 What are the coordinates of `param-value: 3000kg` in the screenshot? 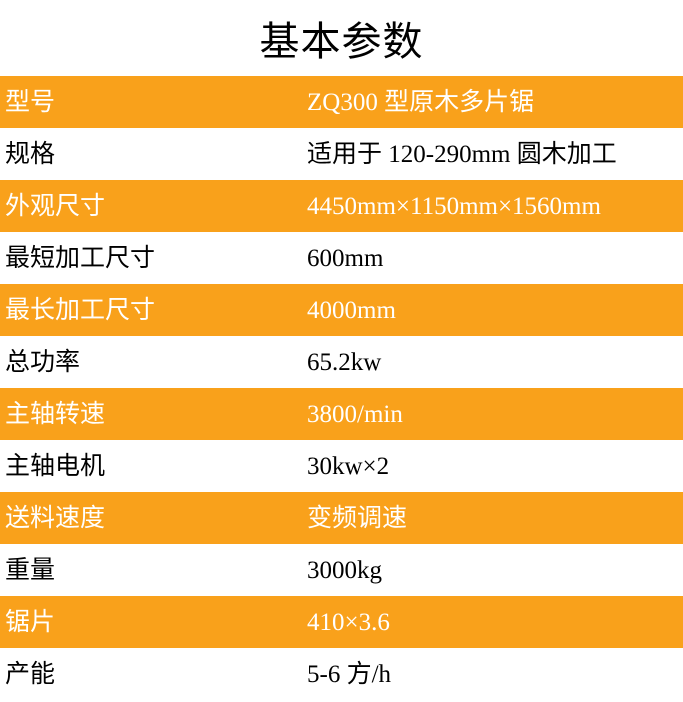 It's located at (344, 570).